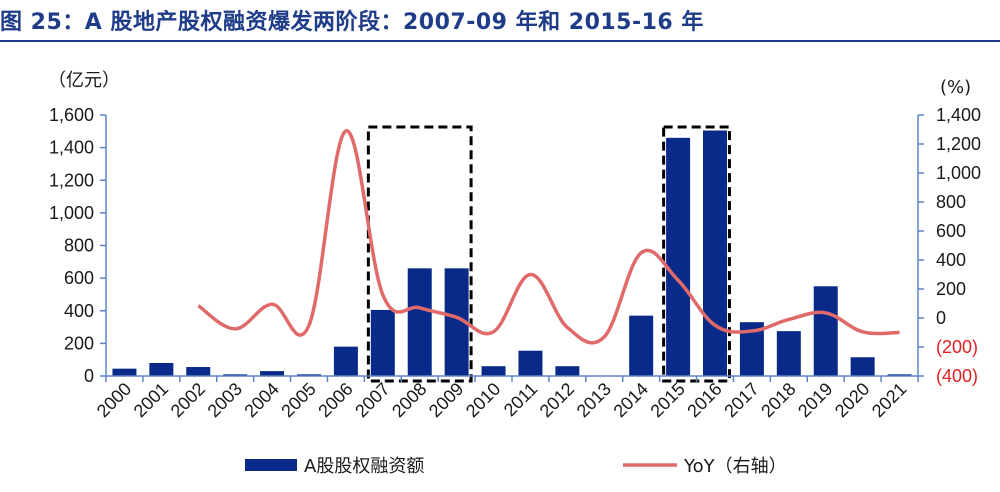 This screenshot has width=1000, height=492. I want to click on bar-2005, so click(309, 375).